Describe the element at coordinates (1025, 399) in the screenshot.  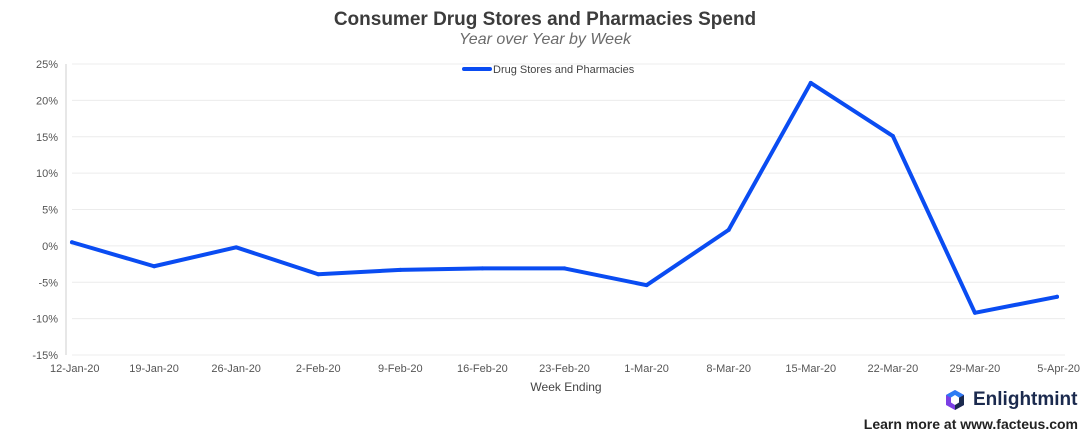
I see `brand-name: Enlightmint` at that location.